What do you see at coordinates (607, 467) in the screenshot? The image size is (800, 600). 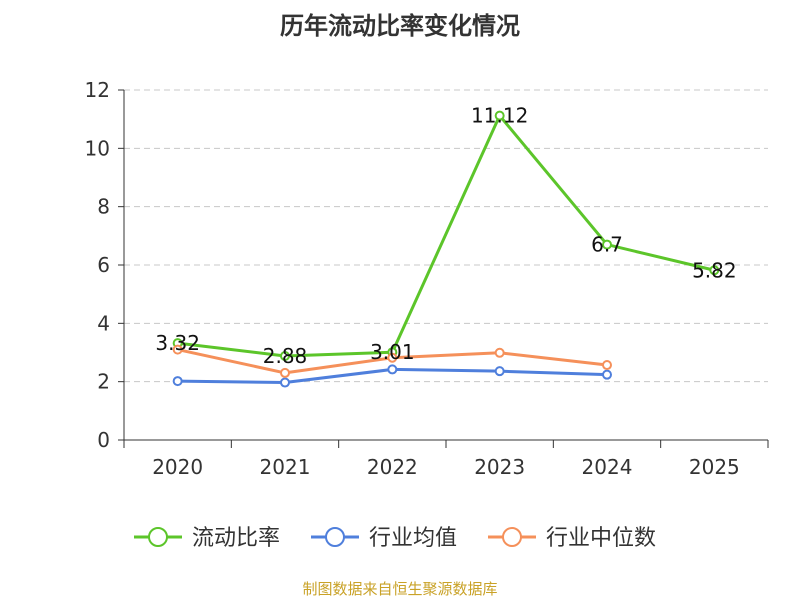 I see `x-tick-label: 2024` at bounding box center [607, 467].